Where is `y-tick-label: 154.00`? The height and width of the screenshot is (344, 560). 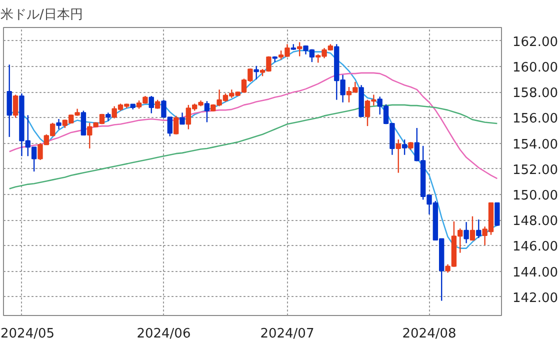
y-tick-label: 154.00 is located at coordinates (535, 144).